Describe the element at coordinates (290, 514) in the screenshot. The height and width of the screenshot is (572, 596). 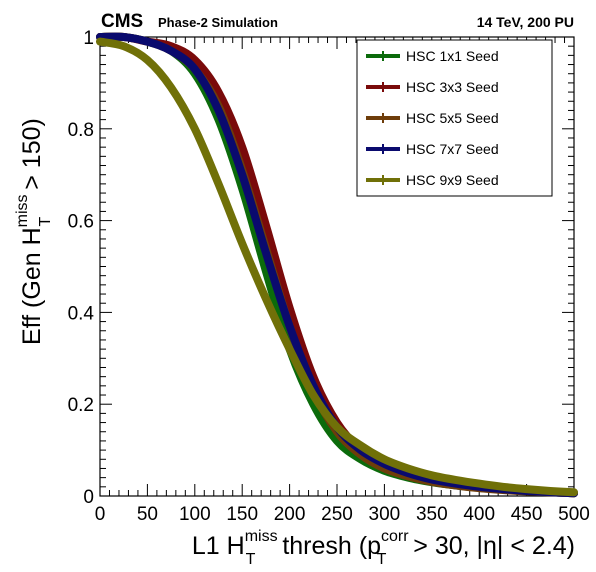
I see `x-tick-label: 200` at that location.